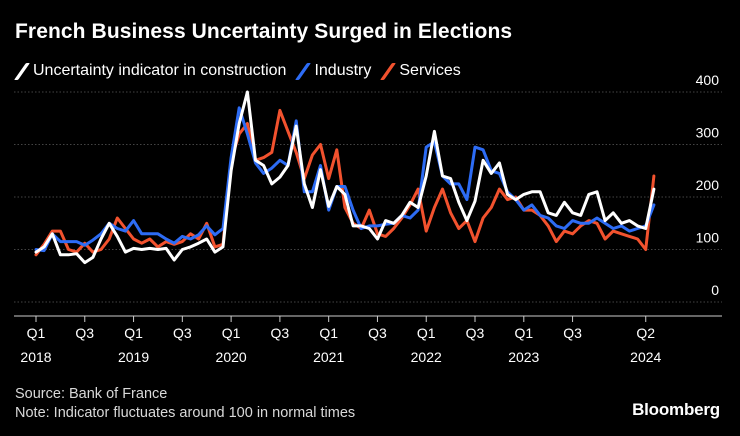 This screenshot has height=436, width=740. I want to click on y-tick-label-100: 100, so click(708, 238).